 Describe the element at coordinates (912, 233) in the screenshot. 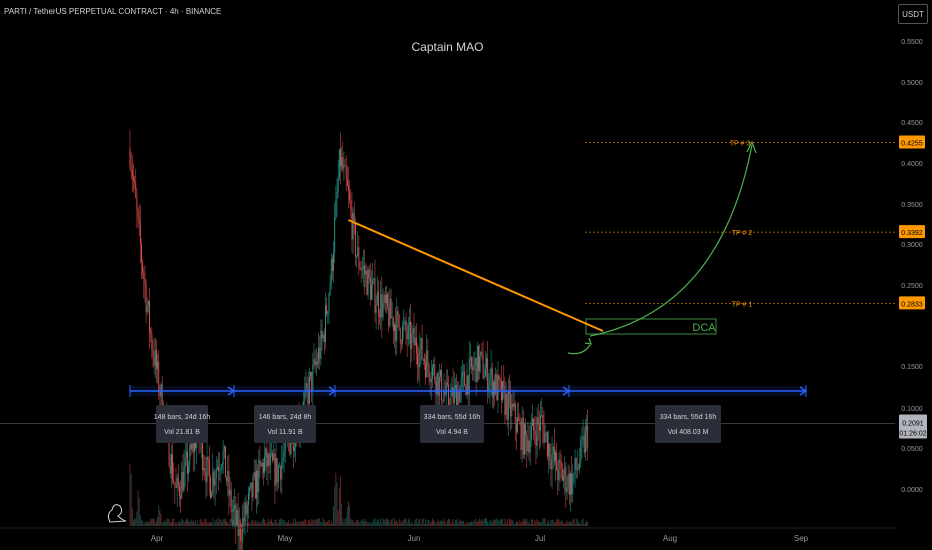

I see `price-tag-text: 0.3392` at that location.